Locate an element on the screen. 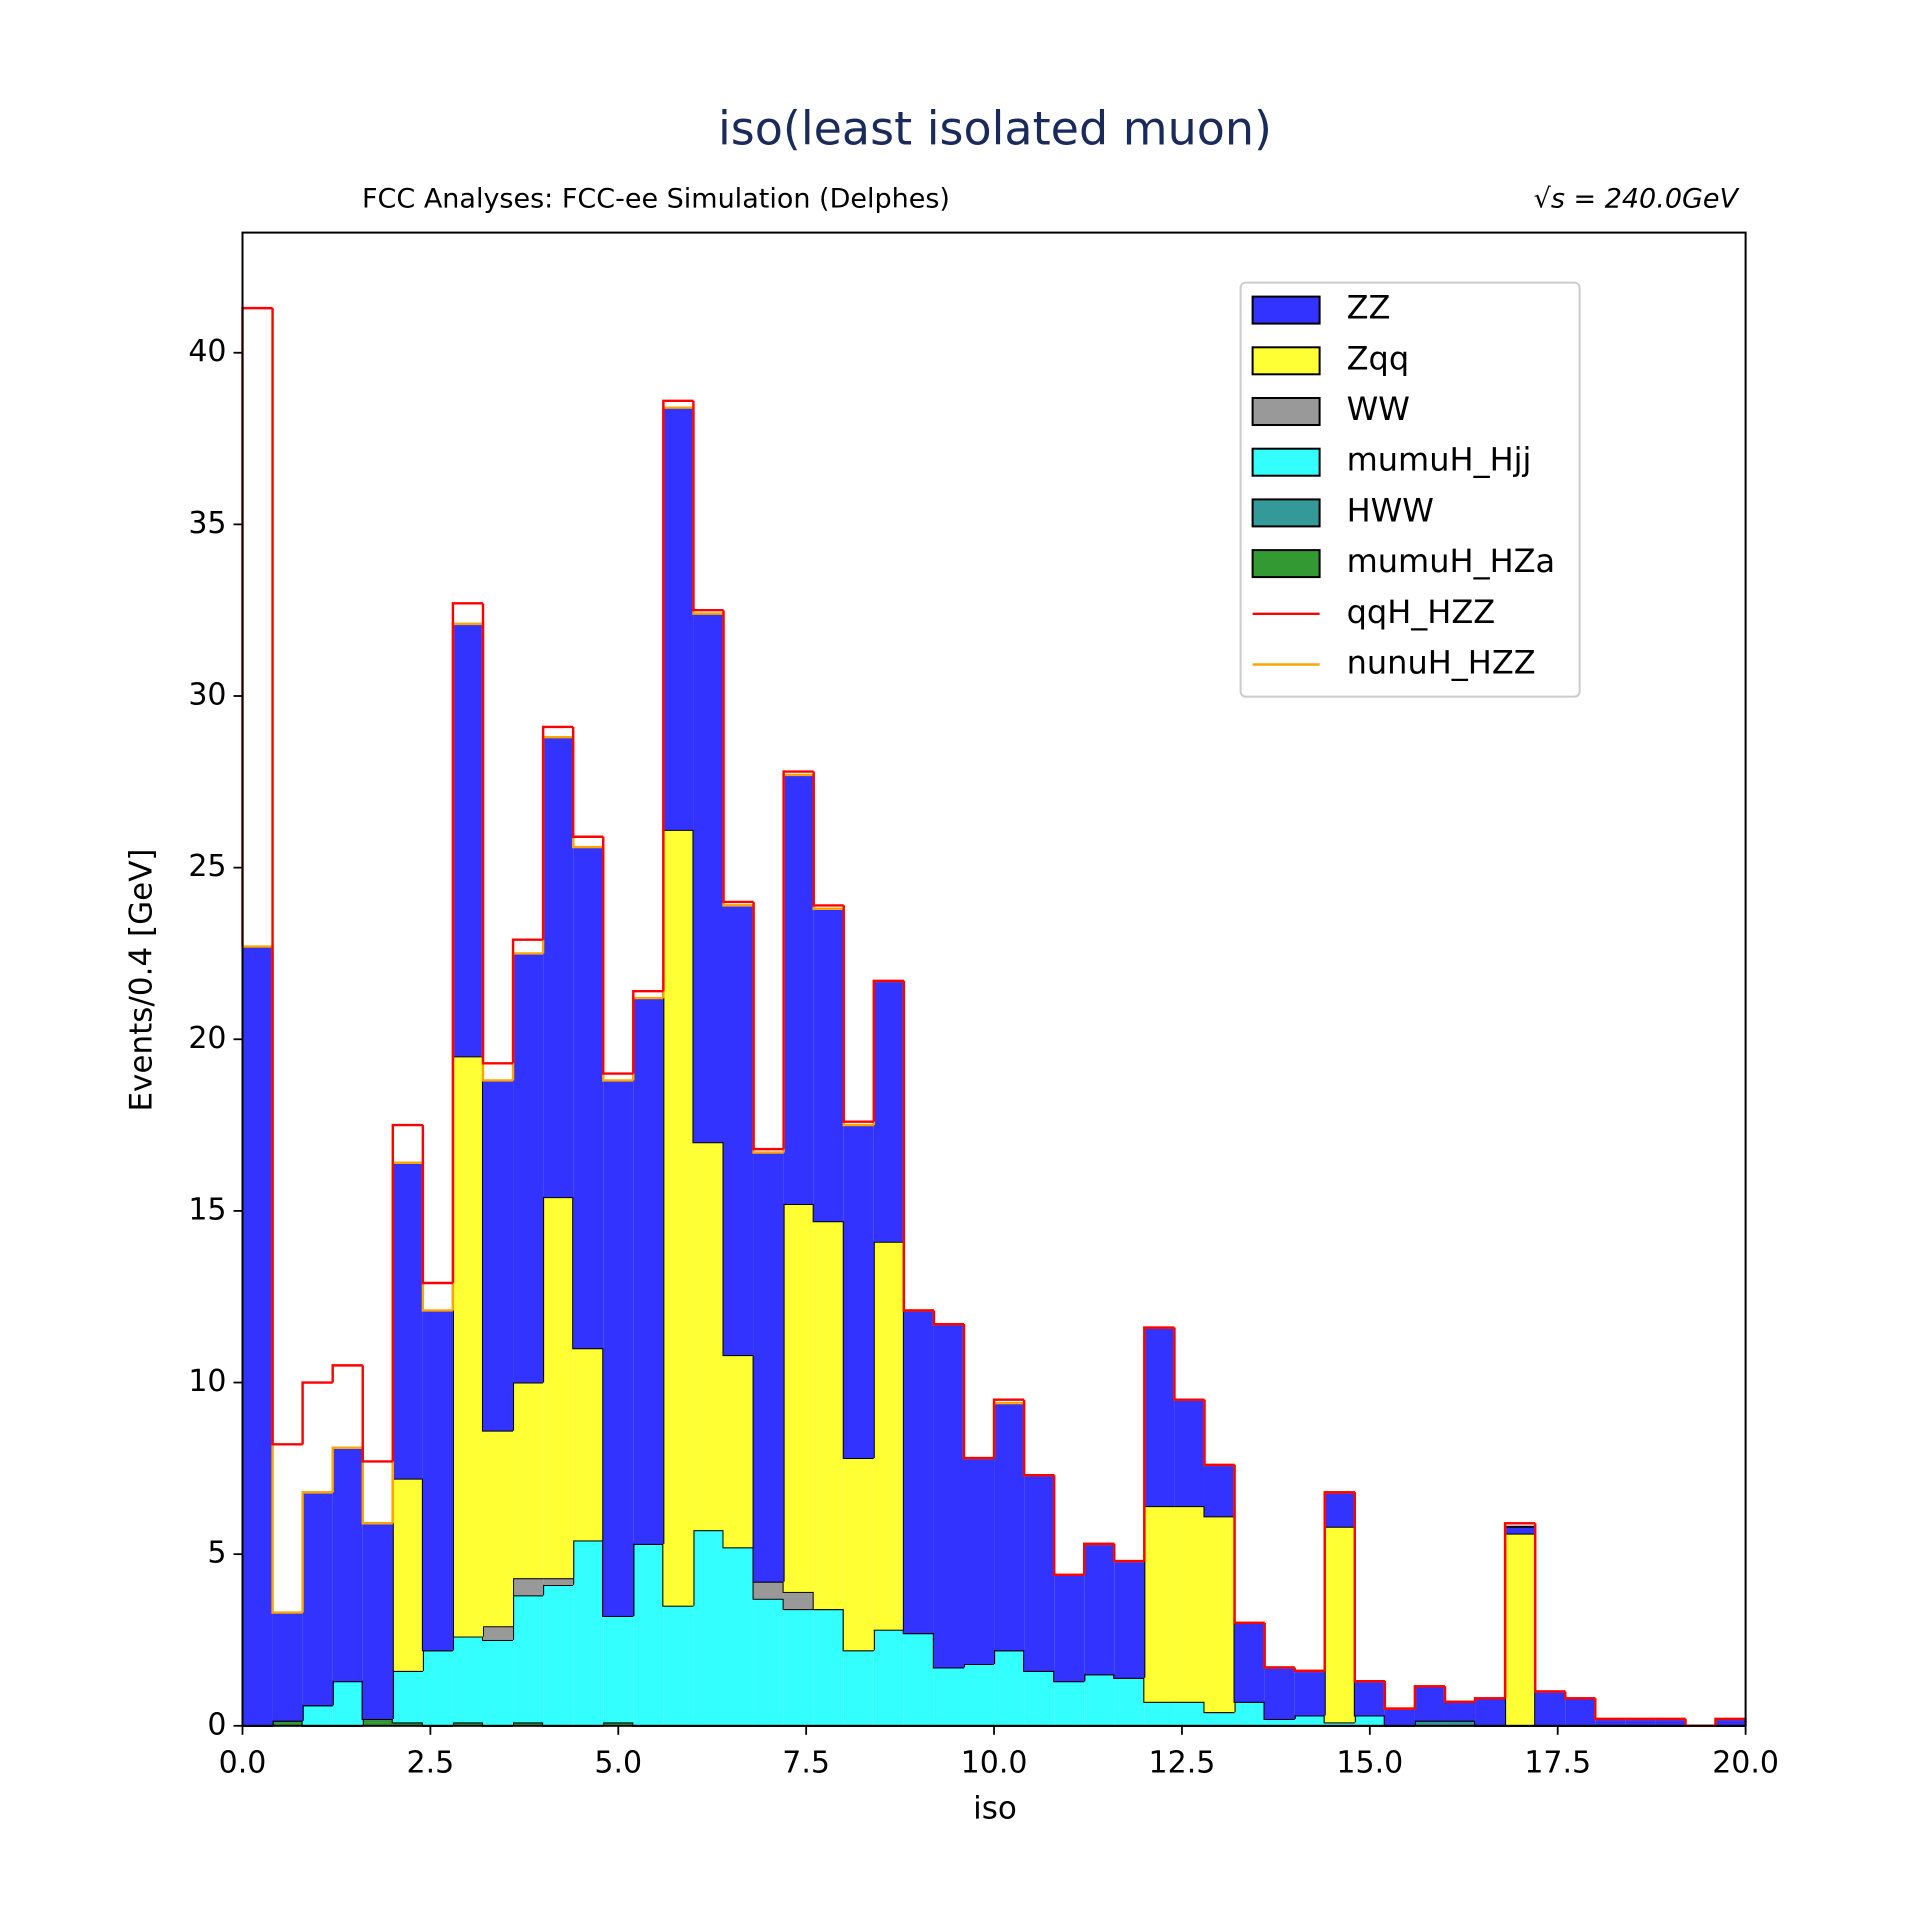 Image resolution: width=1920 pixels, height=1920 pixels. y-tick-label: 35 is located at coordinates (207, 523).